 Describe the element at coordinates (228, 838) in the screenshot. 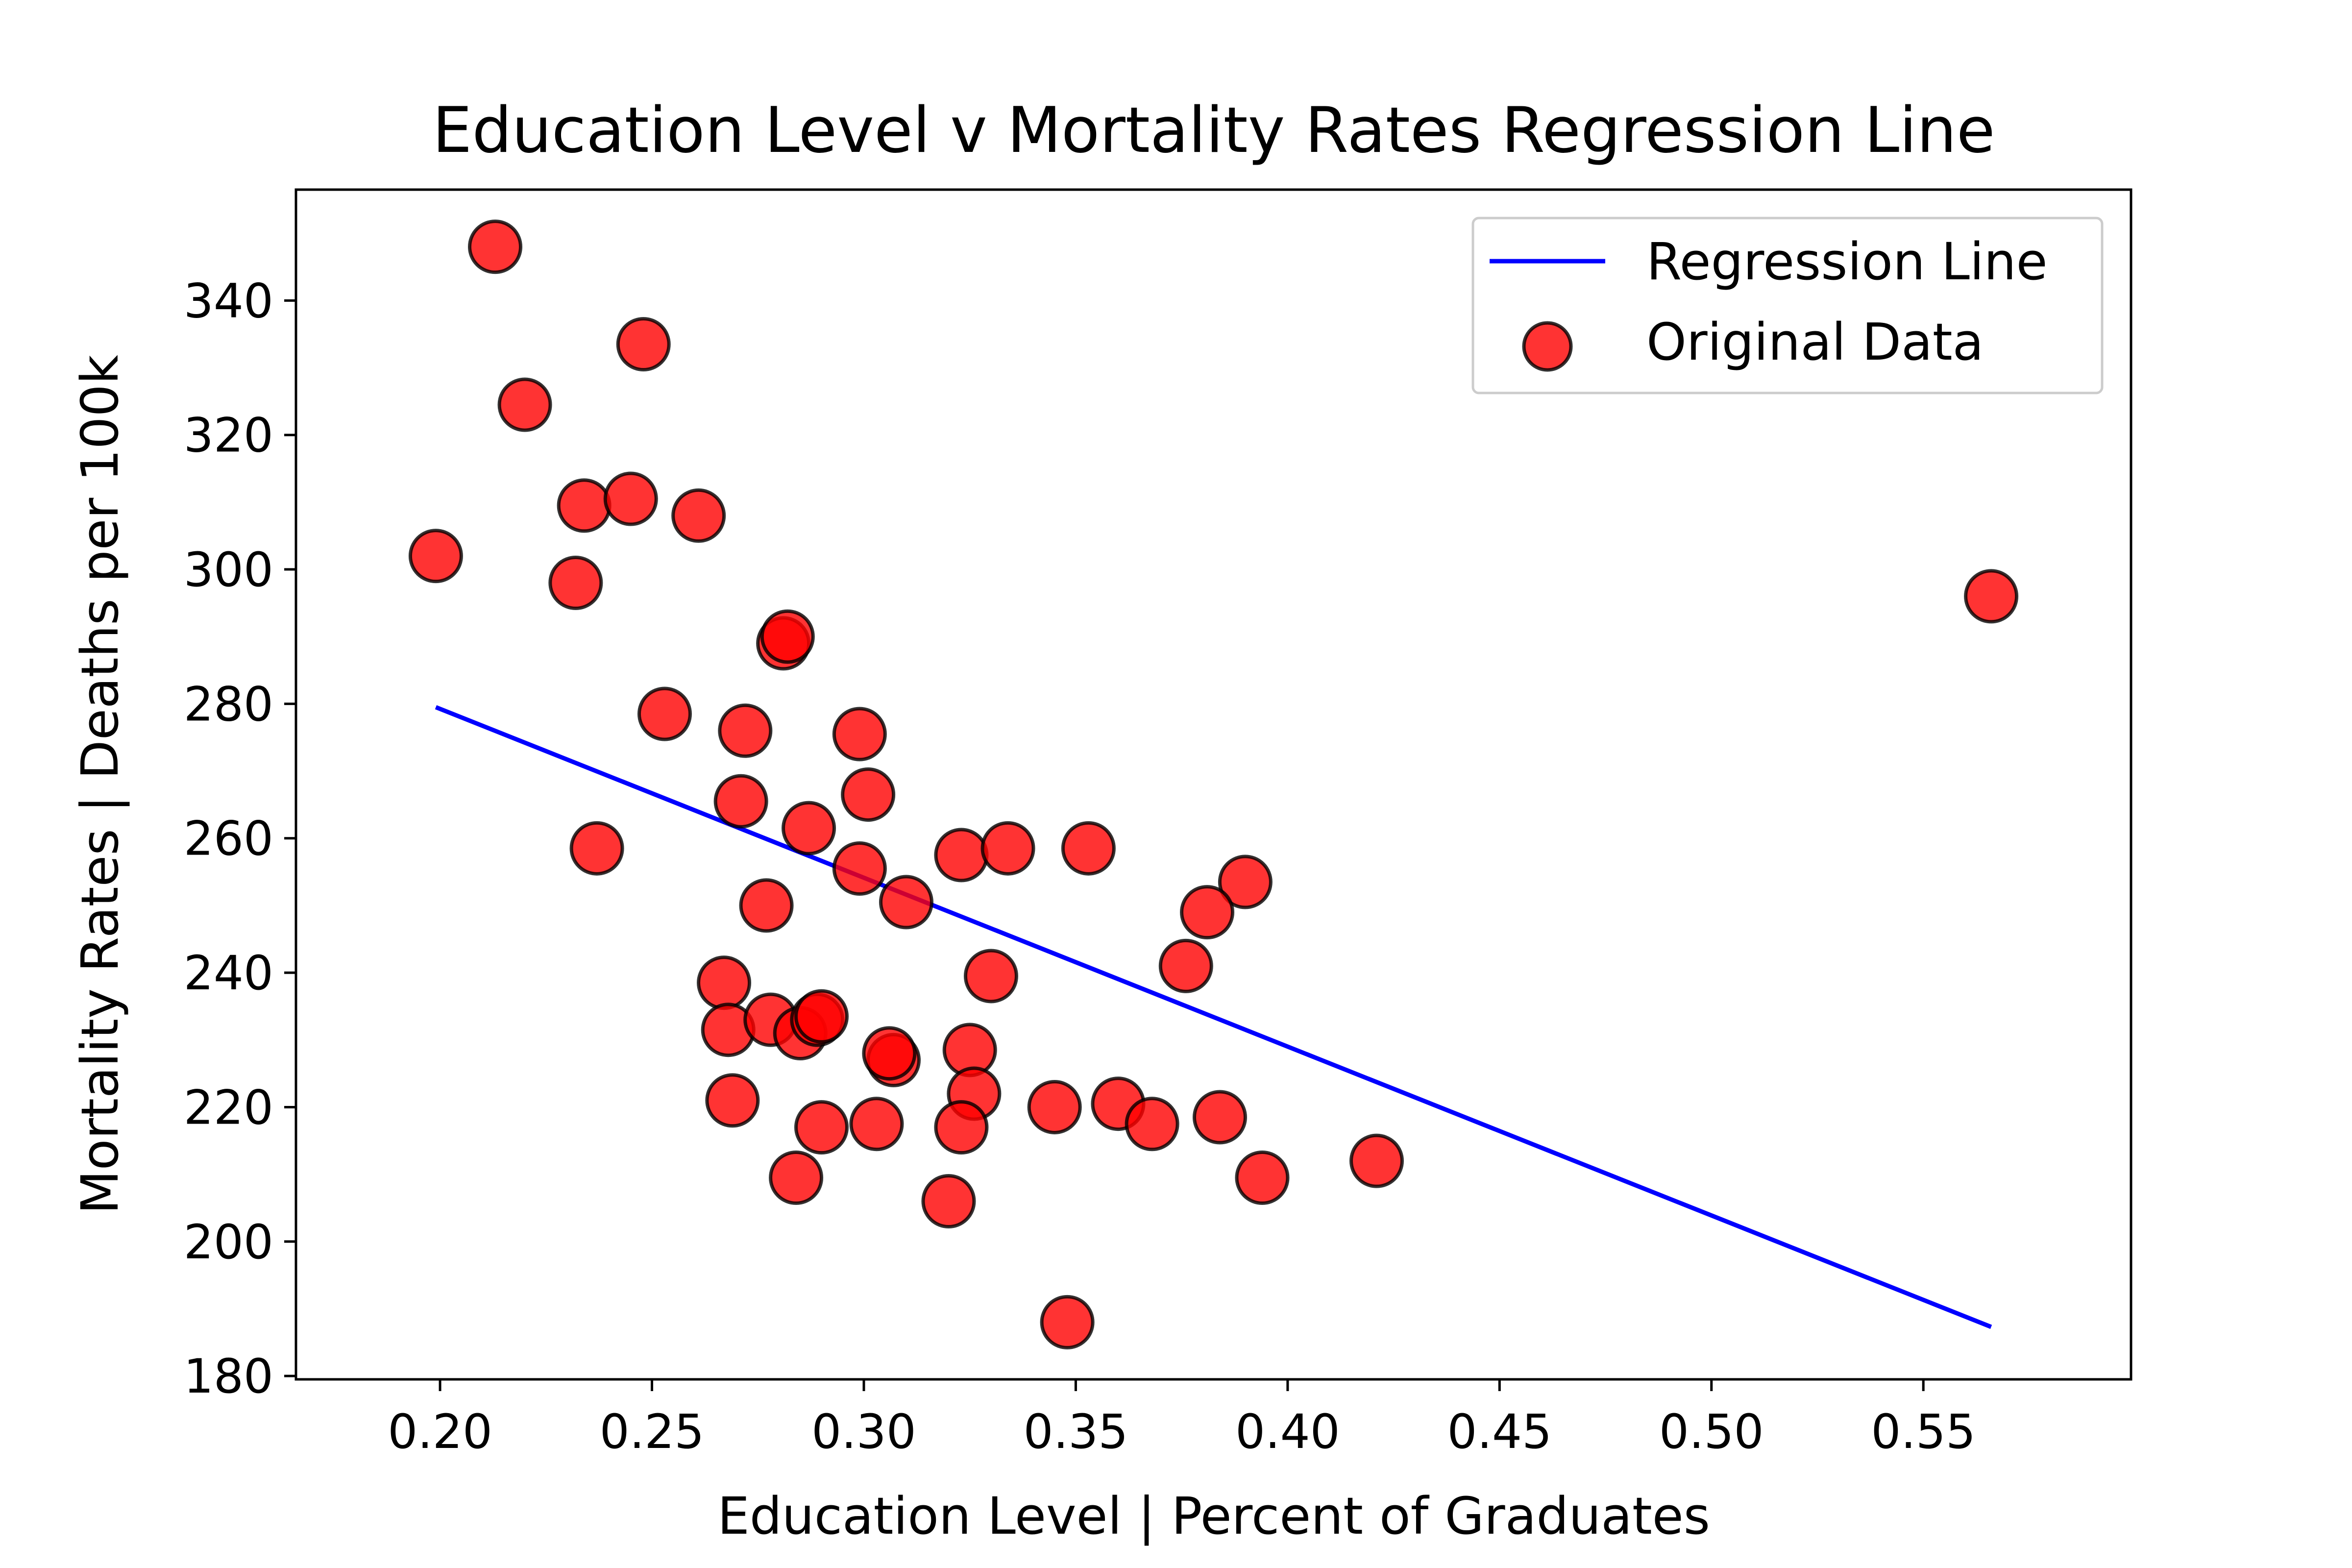

I see `y-tick-label: 260` at that location.